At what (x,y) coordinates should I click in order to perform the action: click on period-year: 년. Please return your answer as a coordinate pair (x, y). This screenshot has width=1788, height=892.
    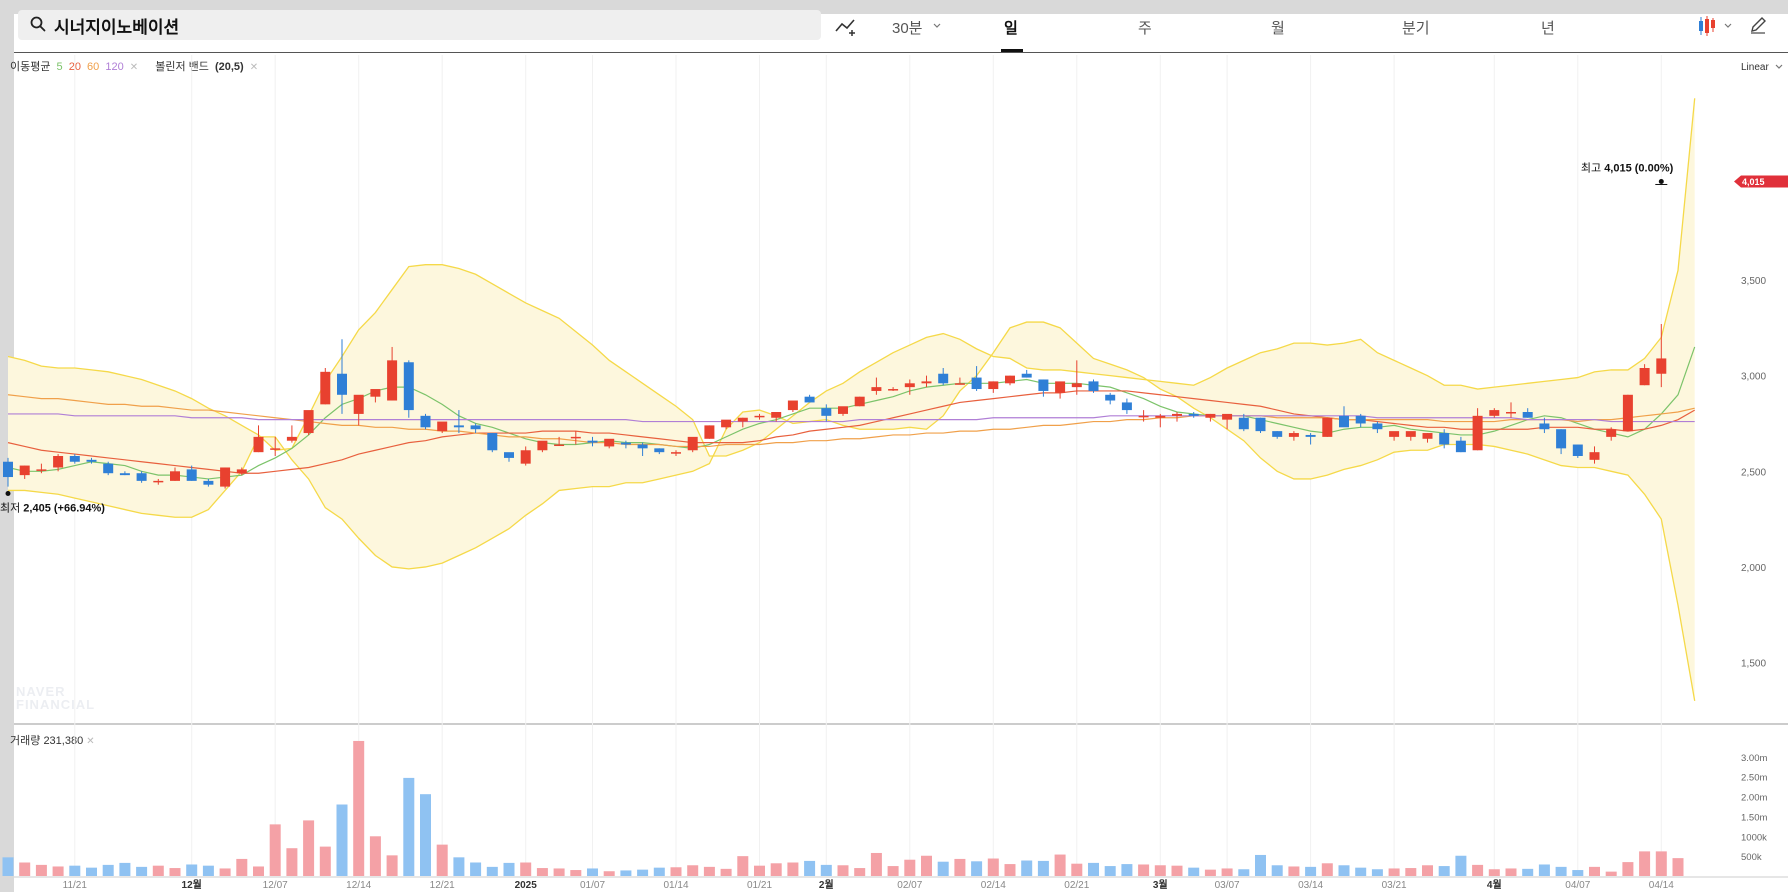
    Looking at the image, I should click on (1548, 28).